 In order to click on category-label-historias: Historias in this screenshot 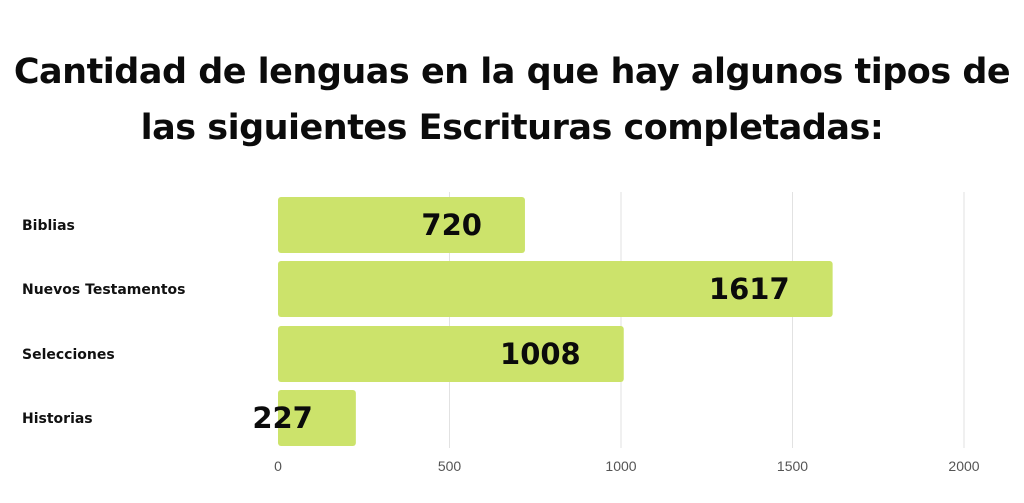, I will do `click(57, 419)`.